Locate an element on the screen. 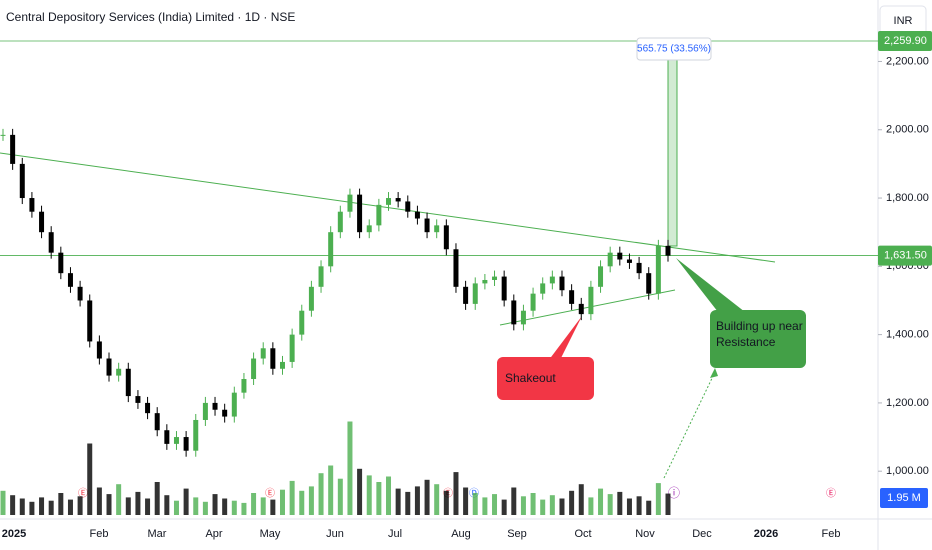 The image size is (932, 550). shakeout-text: Shakeout is located at coordinates (530, 378).